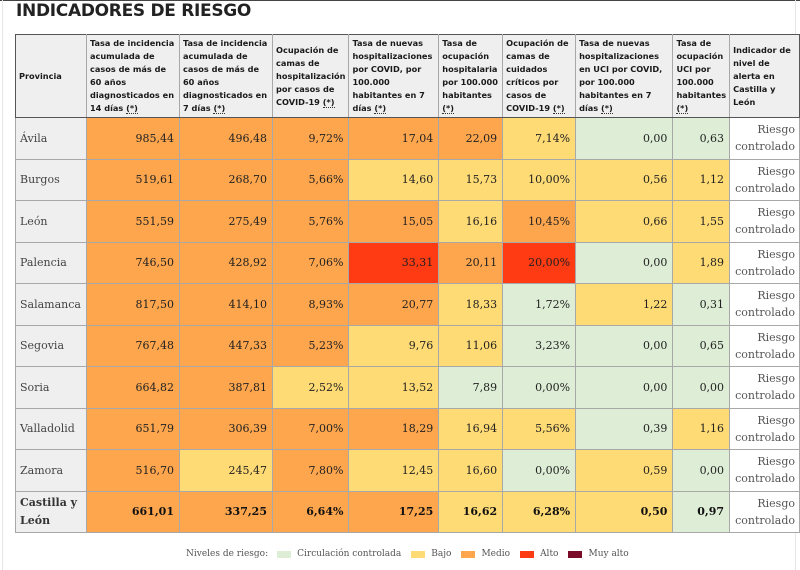  What do you see at coordinates (349, 554) in the screenshot?
I see `legend-item-label: Circulación controlada` at bounding box center [349, 554].